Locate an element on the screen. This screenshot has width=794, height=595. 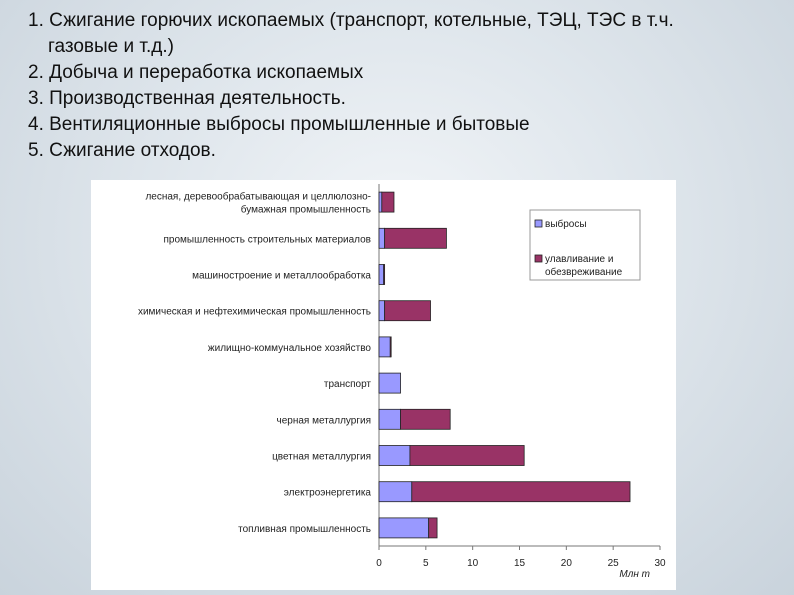
category-label-line: промышленность строительных материалов is located at coordinates (268, 239).